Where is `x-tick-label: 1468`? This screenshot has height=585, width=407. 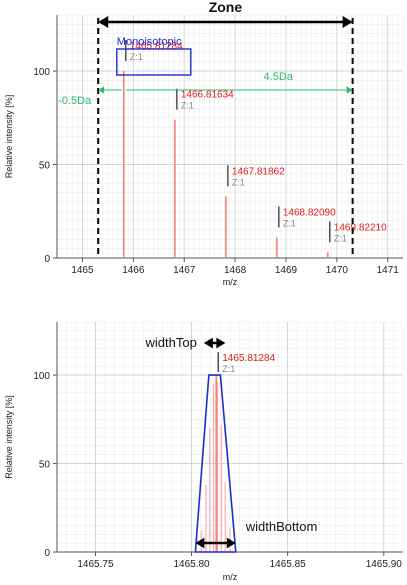 x-tick-label: 1468 is located at coordinates (235, 270).